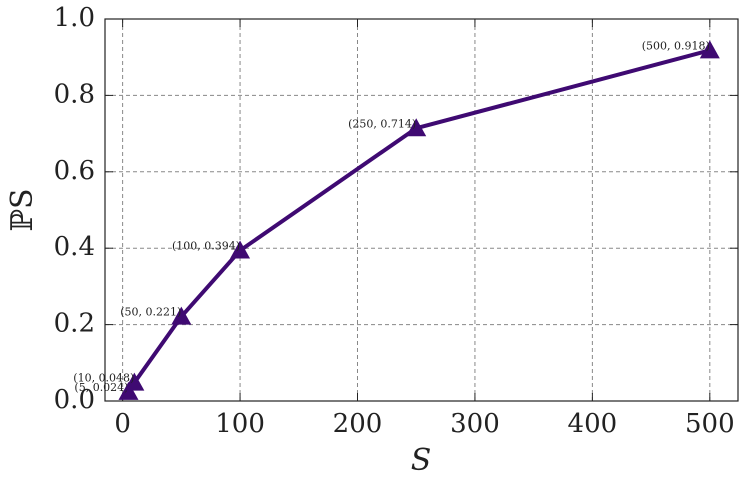 The image size is (747, 488). Describe the element at coordinates (122, 424) in the screenshot. I see `x-tick-label: 0` at that location.